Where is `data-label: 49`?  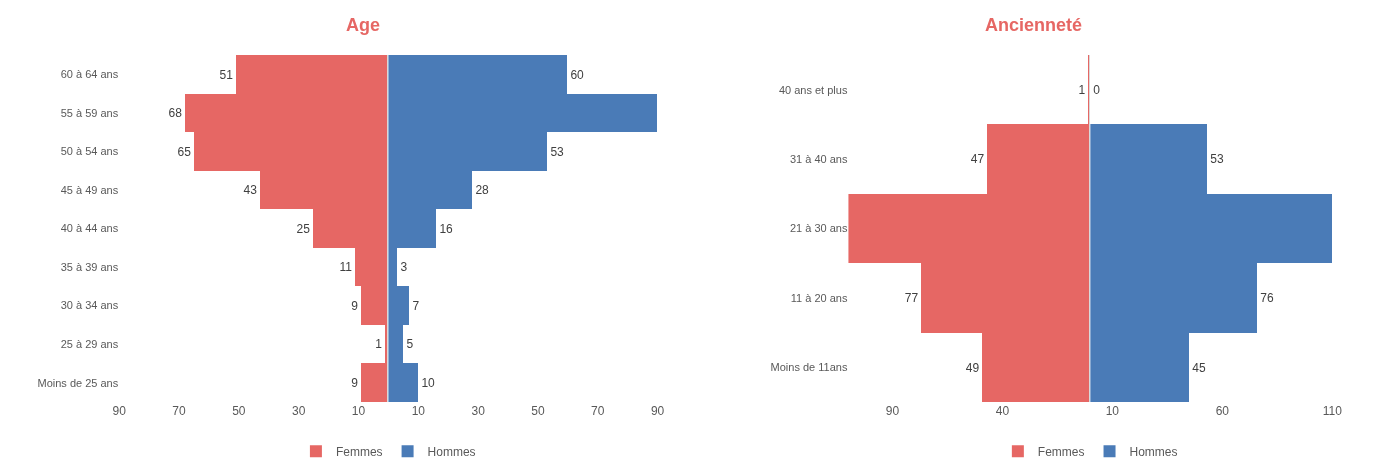 data-label: 49 is located at coordinates (972, 367).